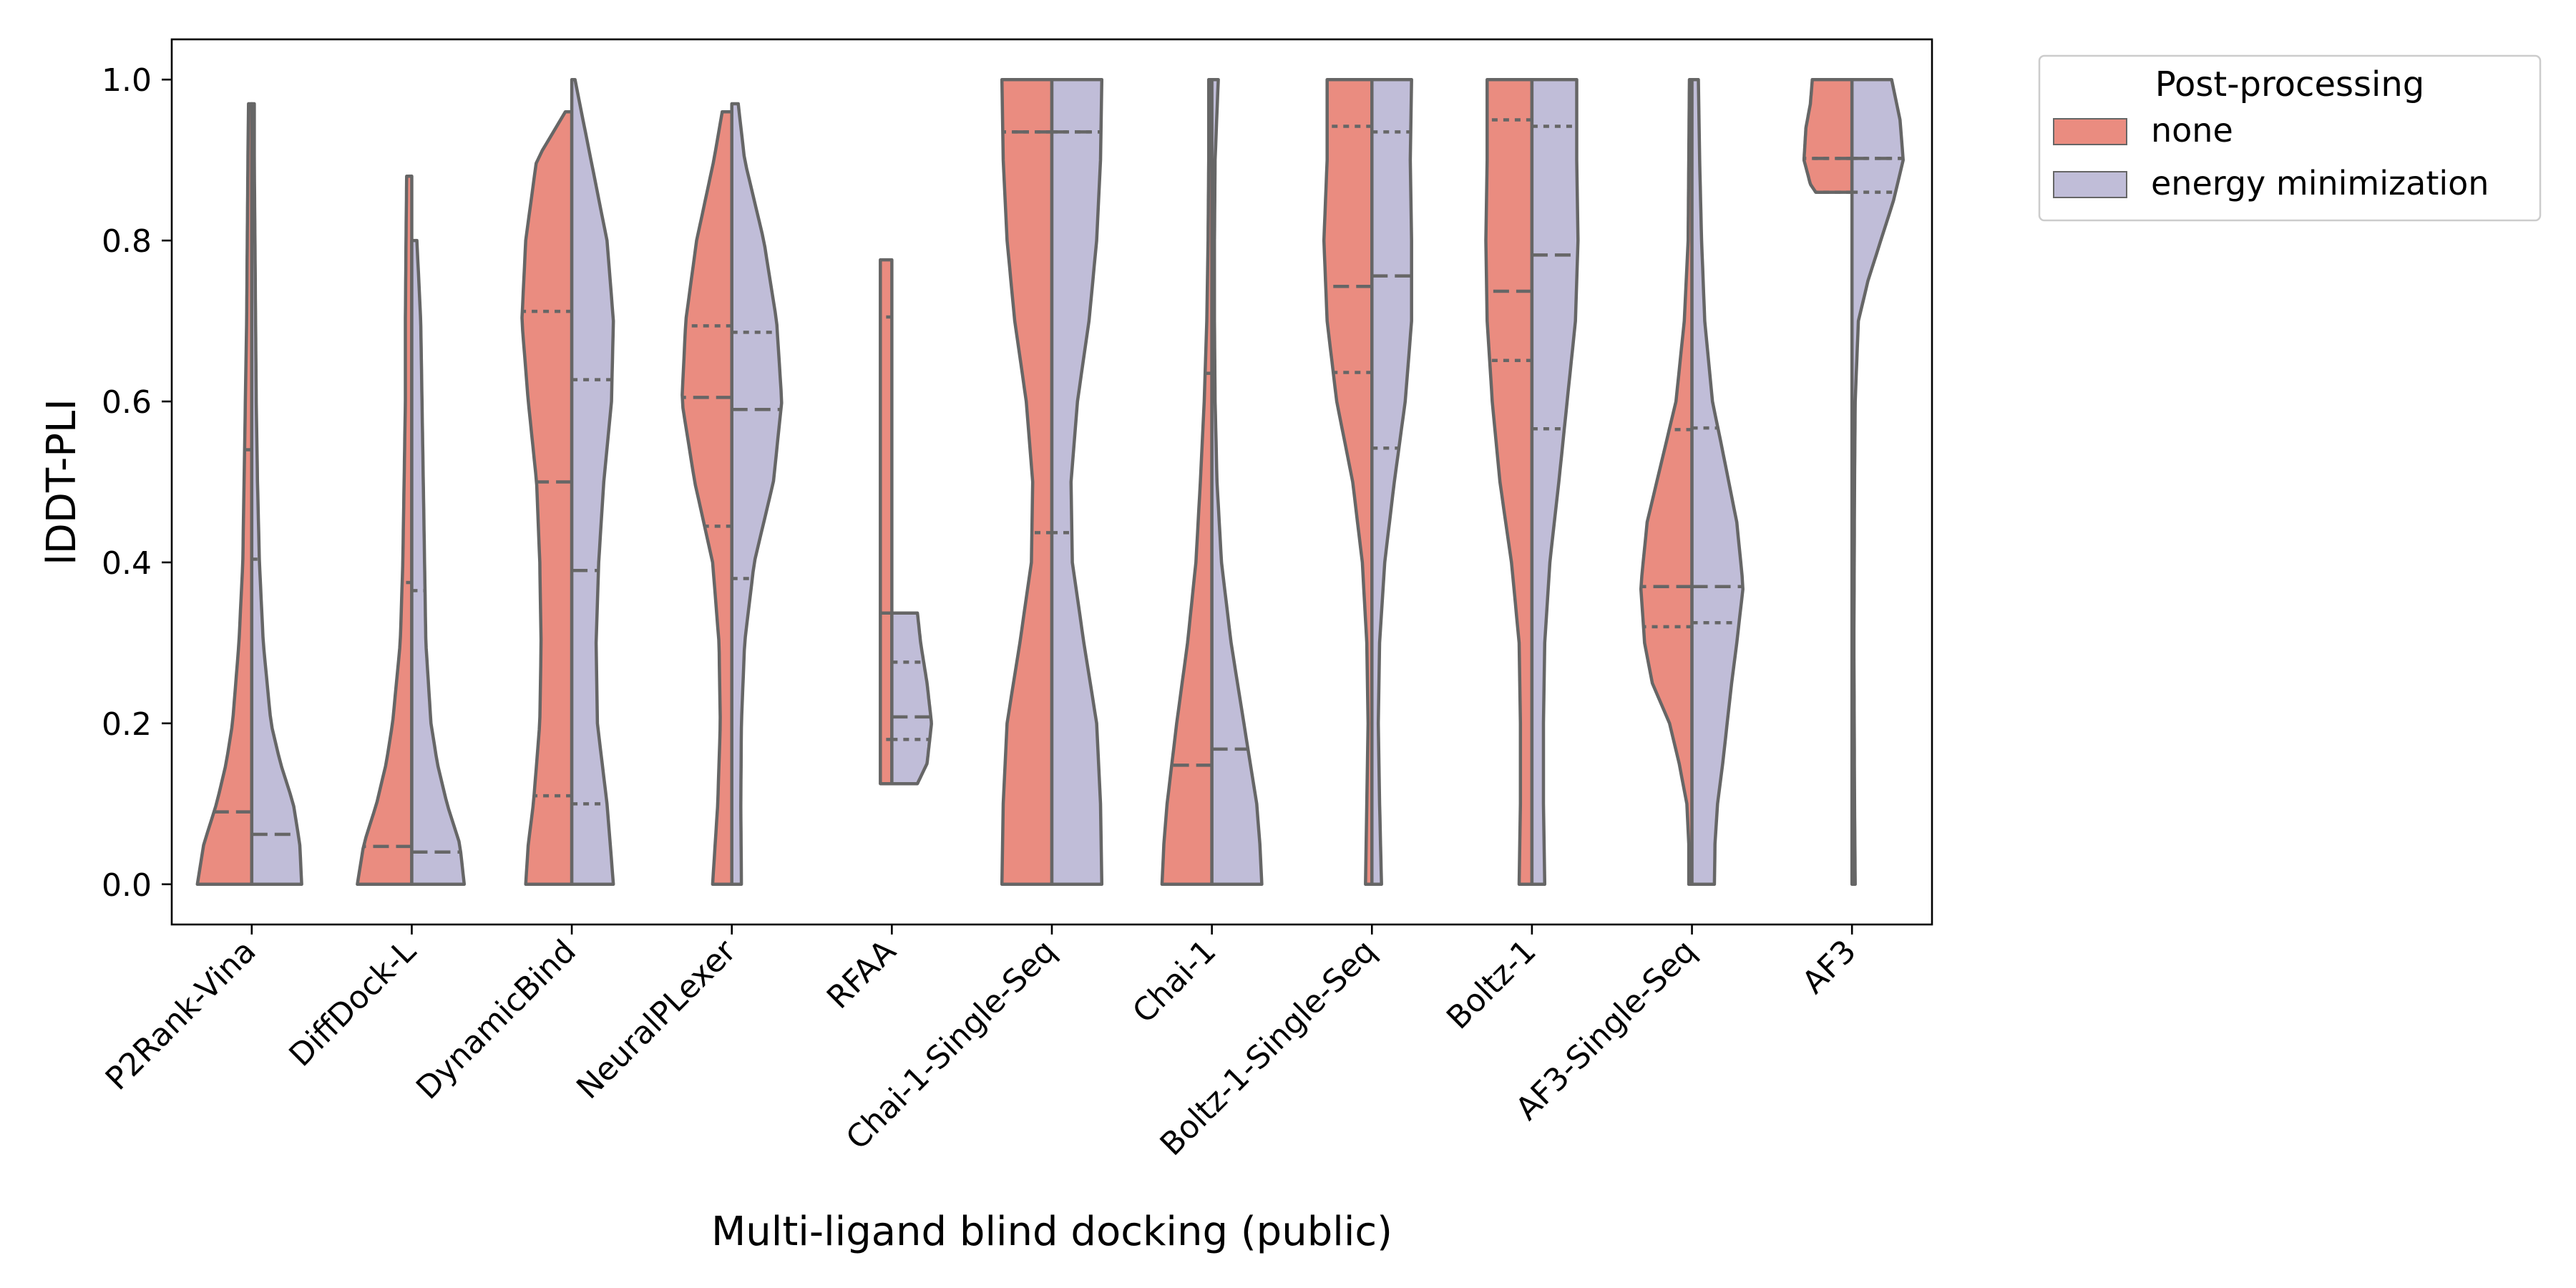  I want to click on legend: Post-processing none energy minimization, so click(2290, 138).